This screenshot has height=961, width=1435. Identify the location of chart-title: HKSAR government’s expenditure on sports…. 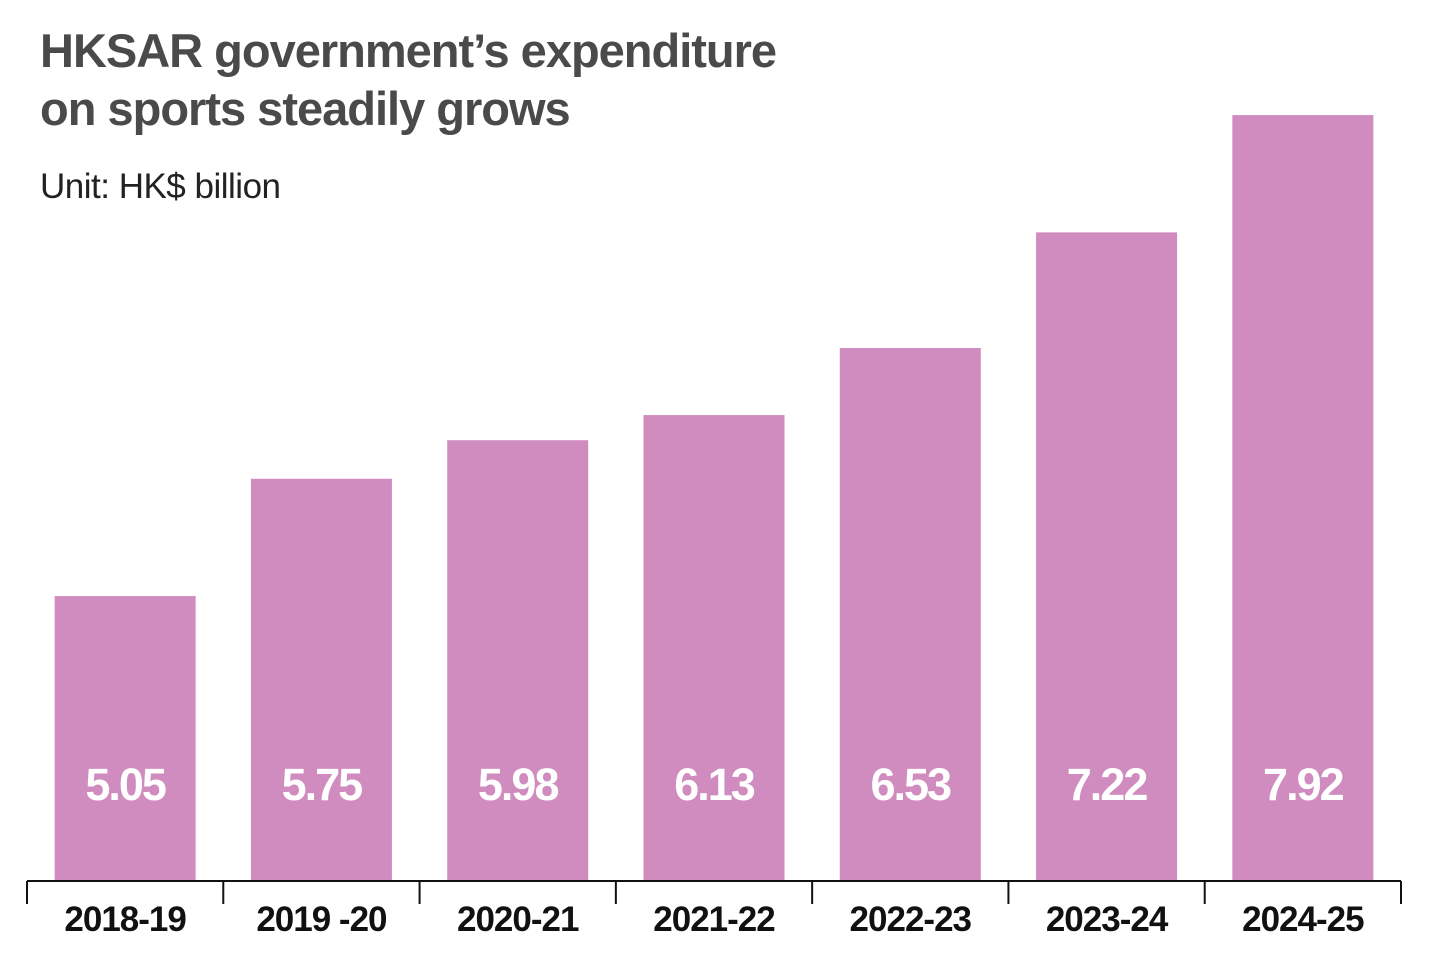
(490, 80).